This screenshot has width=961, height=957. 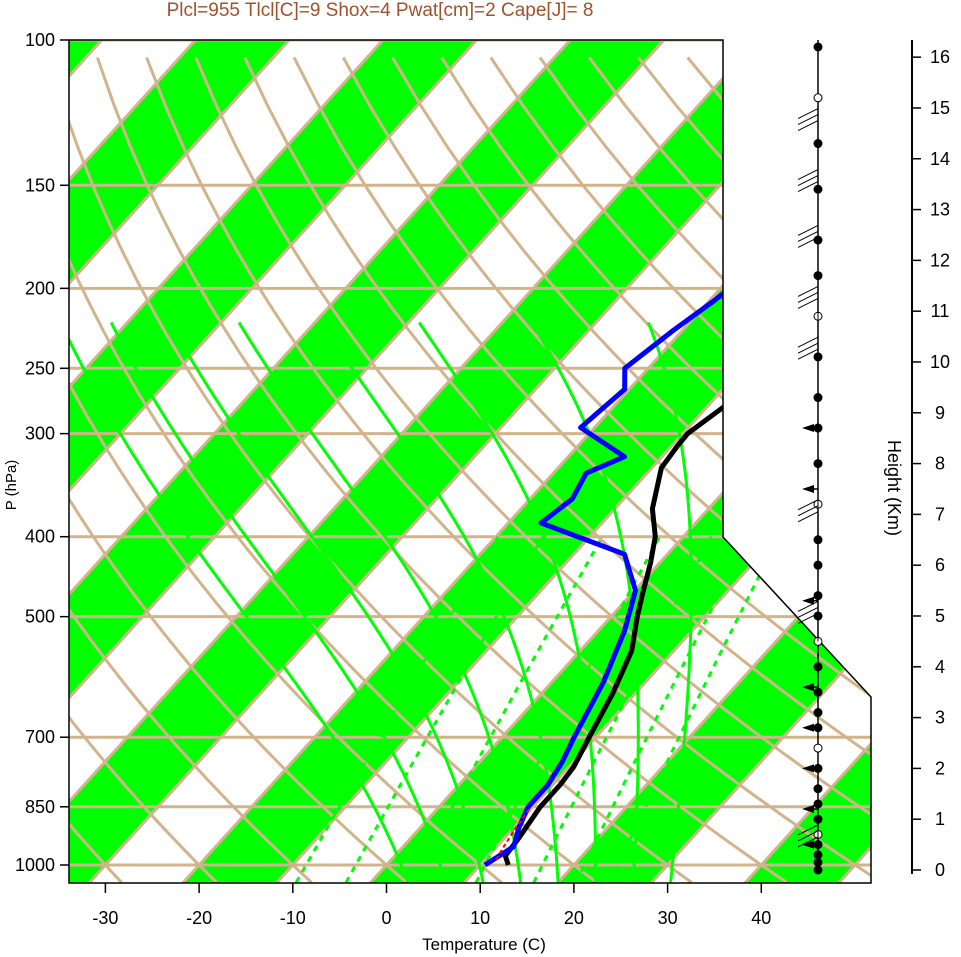 What do you see at coordinates (574, 918) in the screenshot?
I see `x-tick-label: 20` at bounding box center [574, 918].